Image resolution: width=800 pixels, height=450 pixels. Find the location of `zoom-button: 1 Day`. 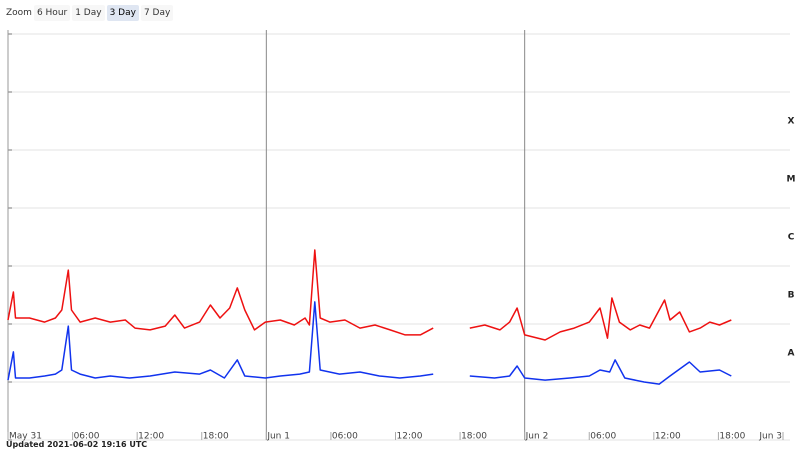

zoom-button: 1 Day is located at coordinates (88, 13).